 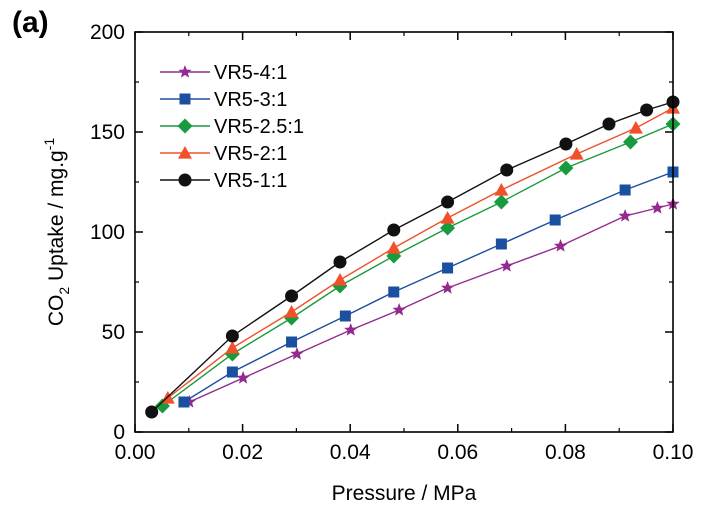 What do you see at coordinates (250, 100) in the screenshot?
I see `legend-label: VR5-3:1` at bounding box center [250, 100].